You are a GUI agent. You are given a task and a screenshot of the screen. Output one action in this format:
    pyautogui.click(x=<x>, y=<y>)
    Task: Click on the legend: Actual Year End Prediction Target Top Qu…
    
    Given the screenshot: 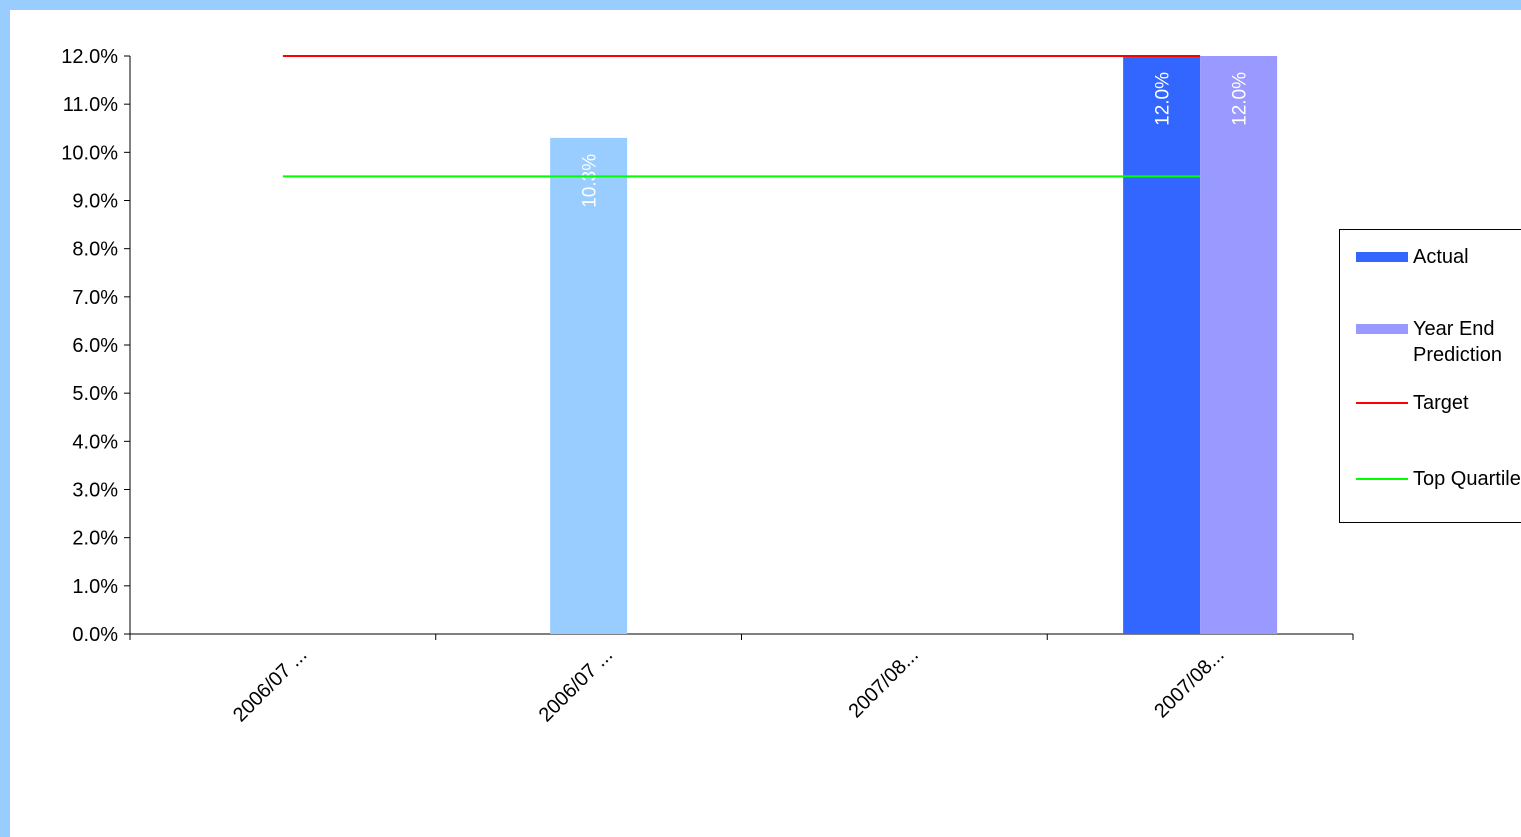 What is the action you would take?
    pyautogui.click(x=1430, y=376)
    